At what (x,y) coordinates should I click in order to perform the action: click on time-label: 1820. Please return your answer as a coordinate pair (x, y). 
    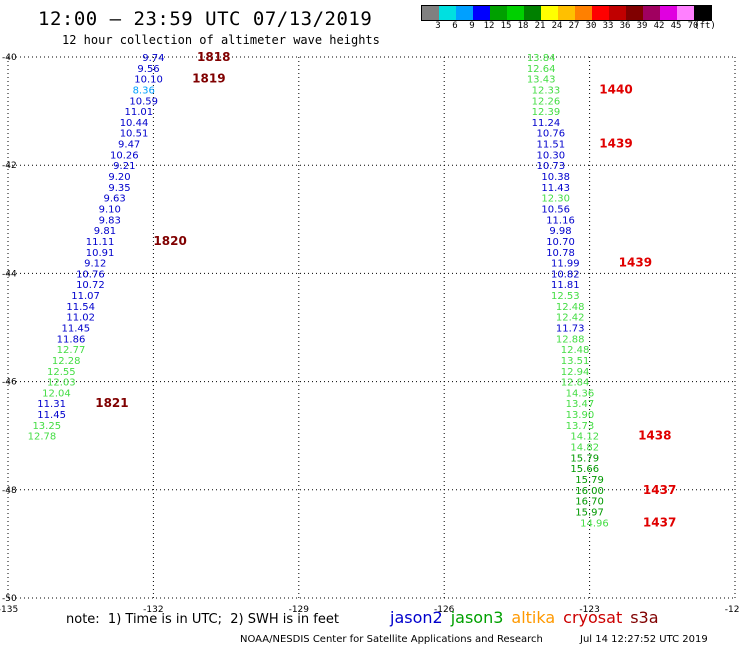
    Looking at the image, I should click on (169, 241).